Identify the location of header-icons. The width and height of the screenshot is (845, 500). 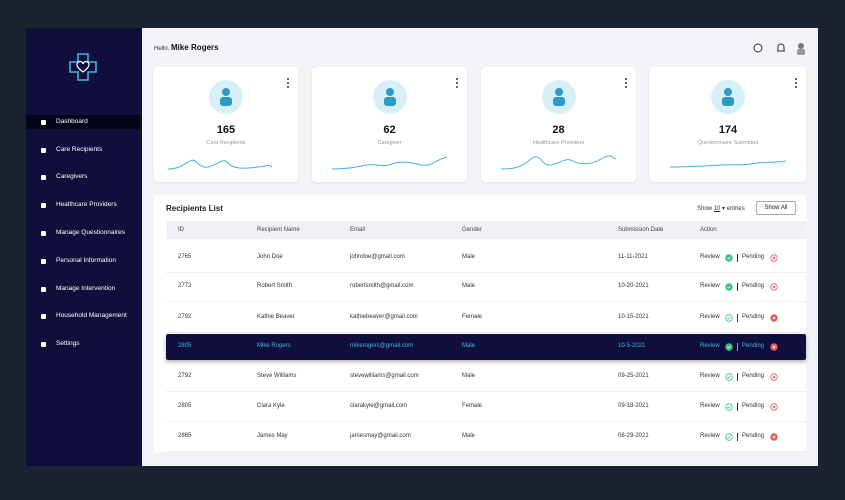
(780, 48).